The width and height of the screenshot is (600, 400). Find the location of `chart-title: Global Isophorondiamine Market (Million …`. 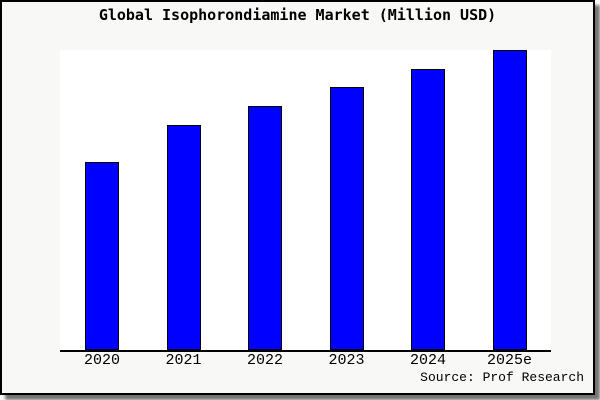

chart-title: Global Isophorondiamine Market (Million … is located at coordinates (297, 15).